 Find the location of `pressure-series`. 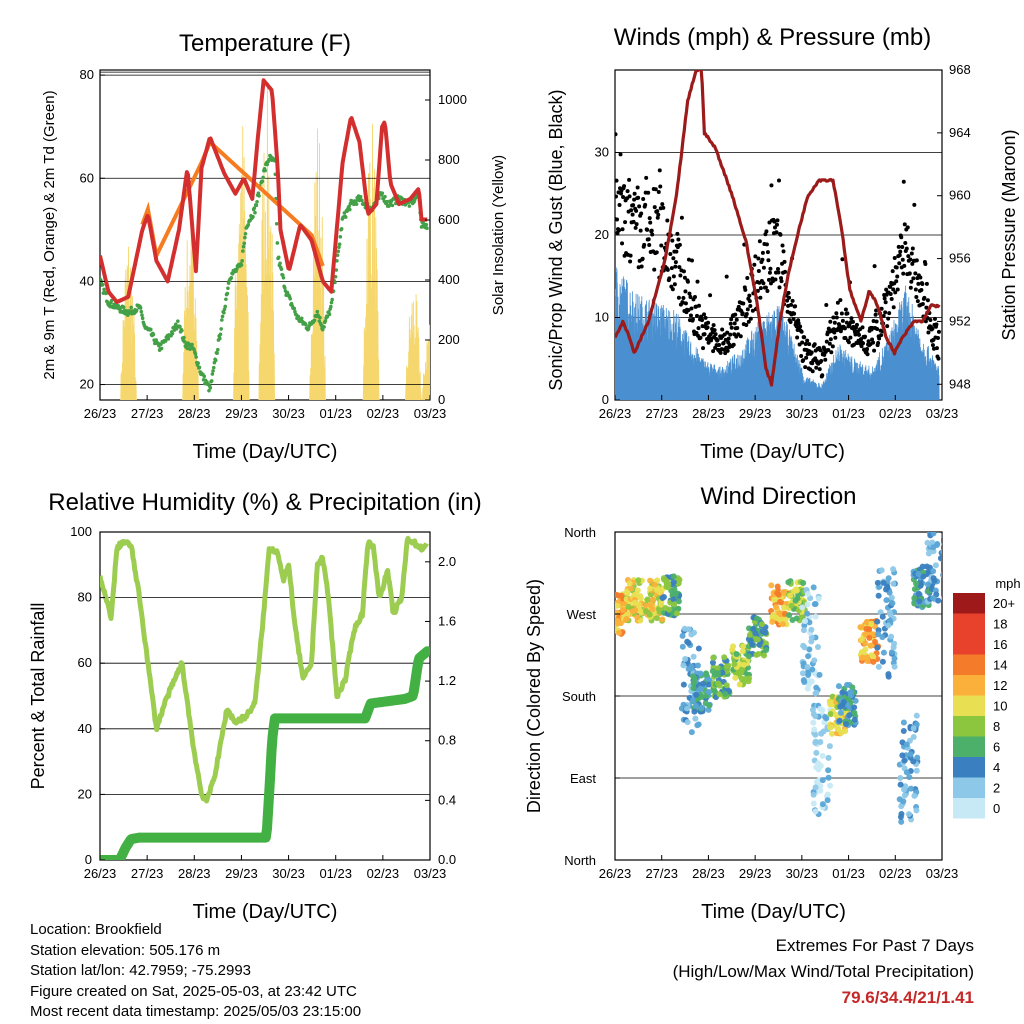

pressure-series is located at coordinates (778, 228).